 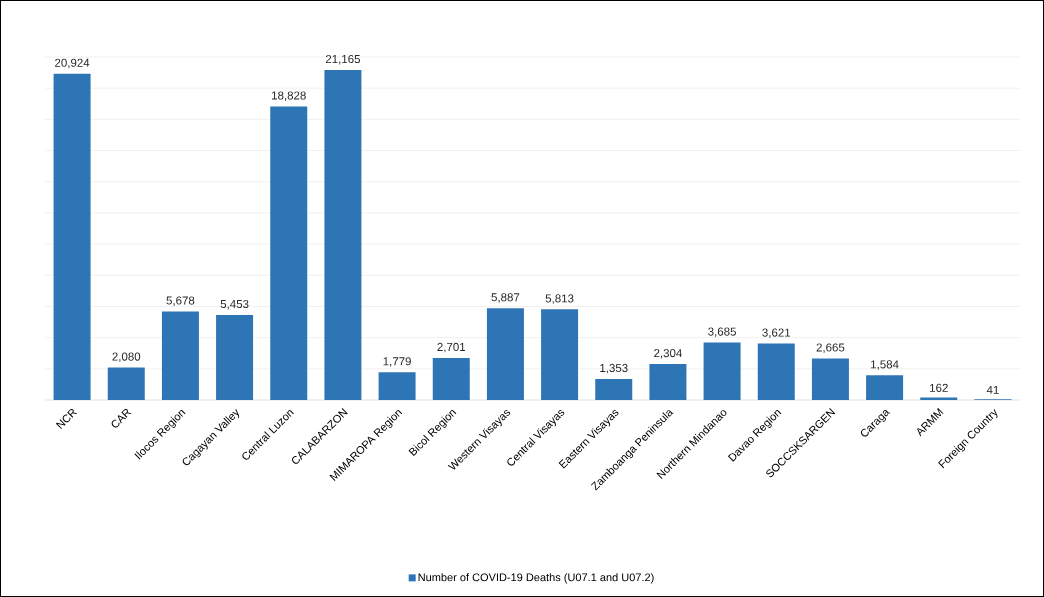 I want to click on data-label: 1,353, so click(x=614, y=368).